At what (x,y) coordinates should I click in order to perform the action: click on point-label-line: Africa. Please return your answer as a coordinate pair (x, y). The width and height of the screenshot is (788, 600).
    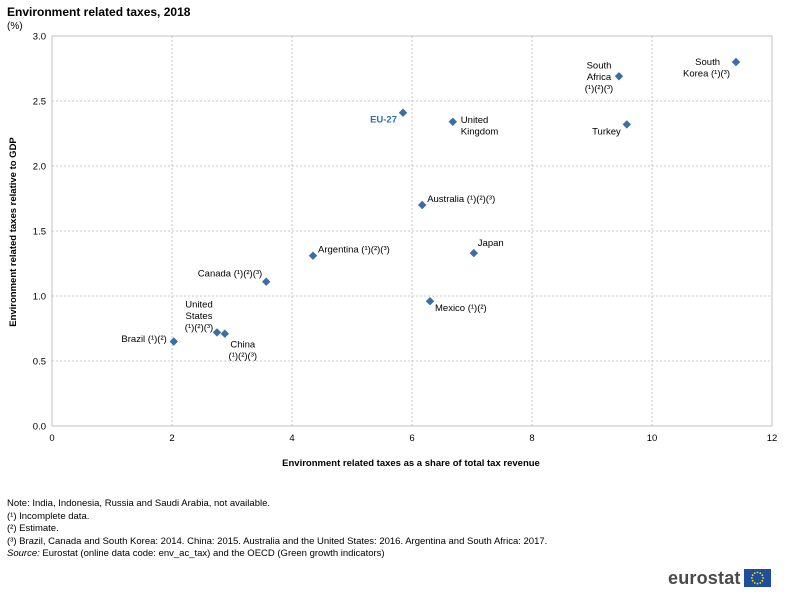
    Looking at the image, I should click on (599, 77).